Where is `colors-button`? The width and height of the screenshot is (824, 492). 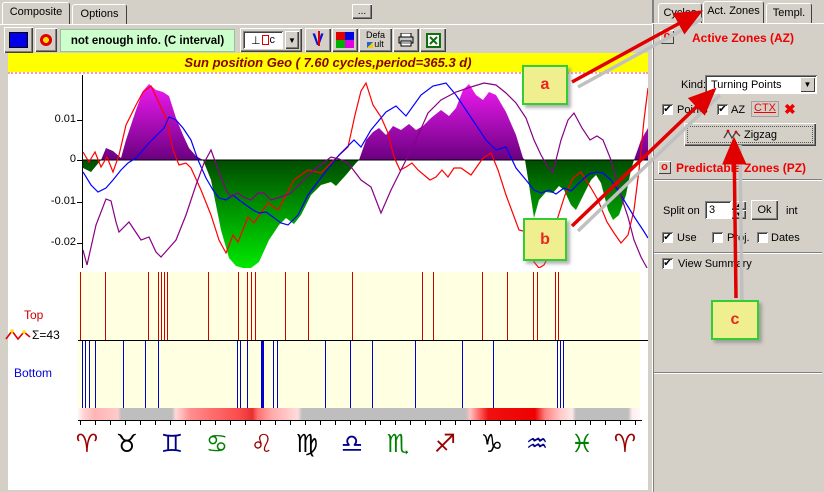 colors-button is located at coordinates (345, 40).